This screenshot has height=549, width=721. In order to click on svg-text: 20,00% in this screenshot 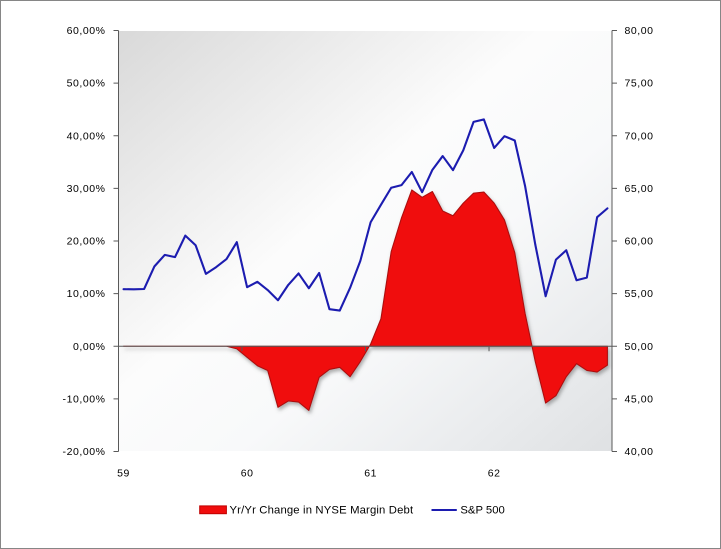, I will do `click(86, 242)`.